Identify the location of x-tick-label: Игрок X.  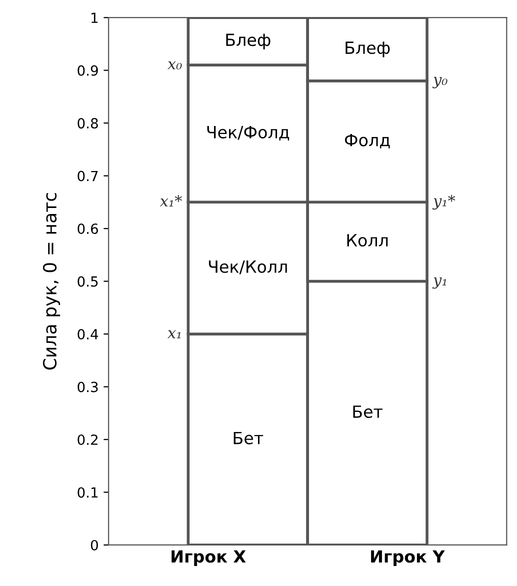
(209, 558).